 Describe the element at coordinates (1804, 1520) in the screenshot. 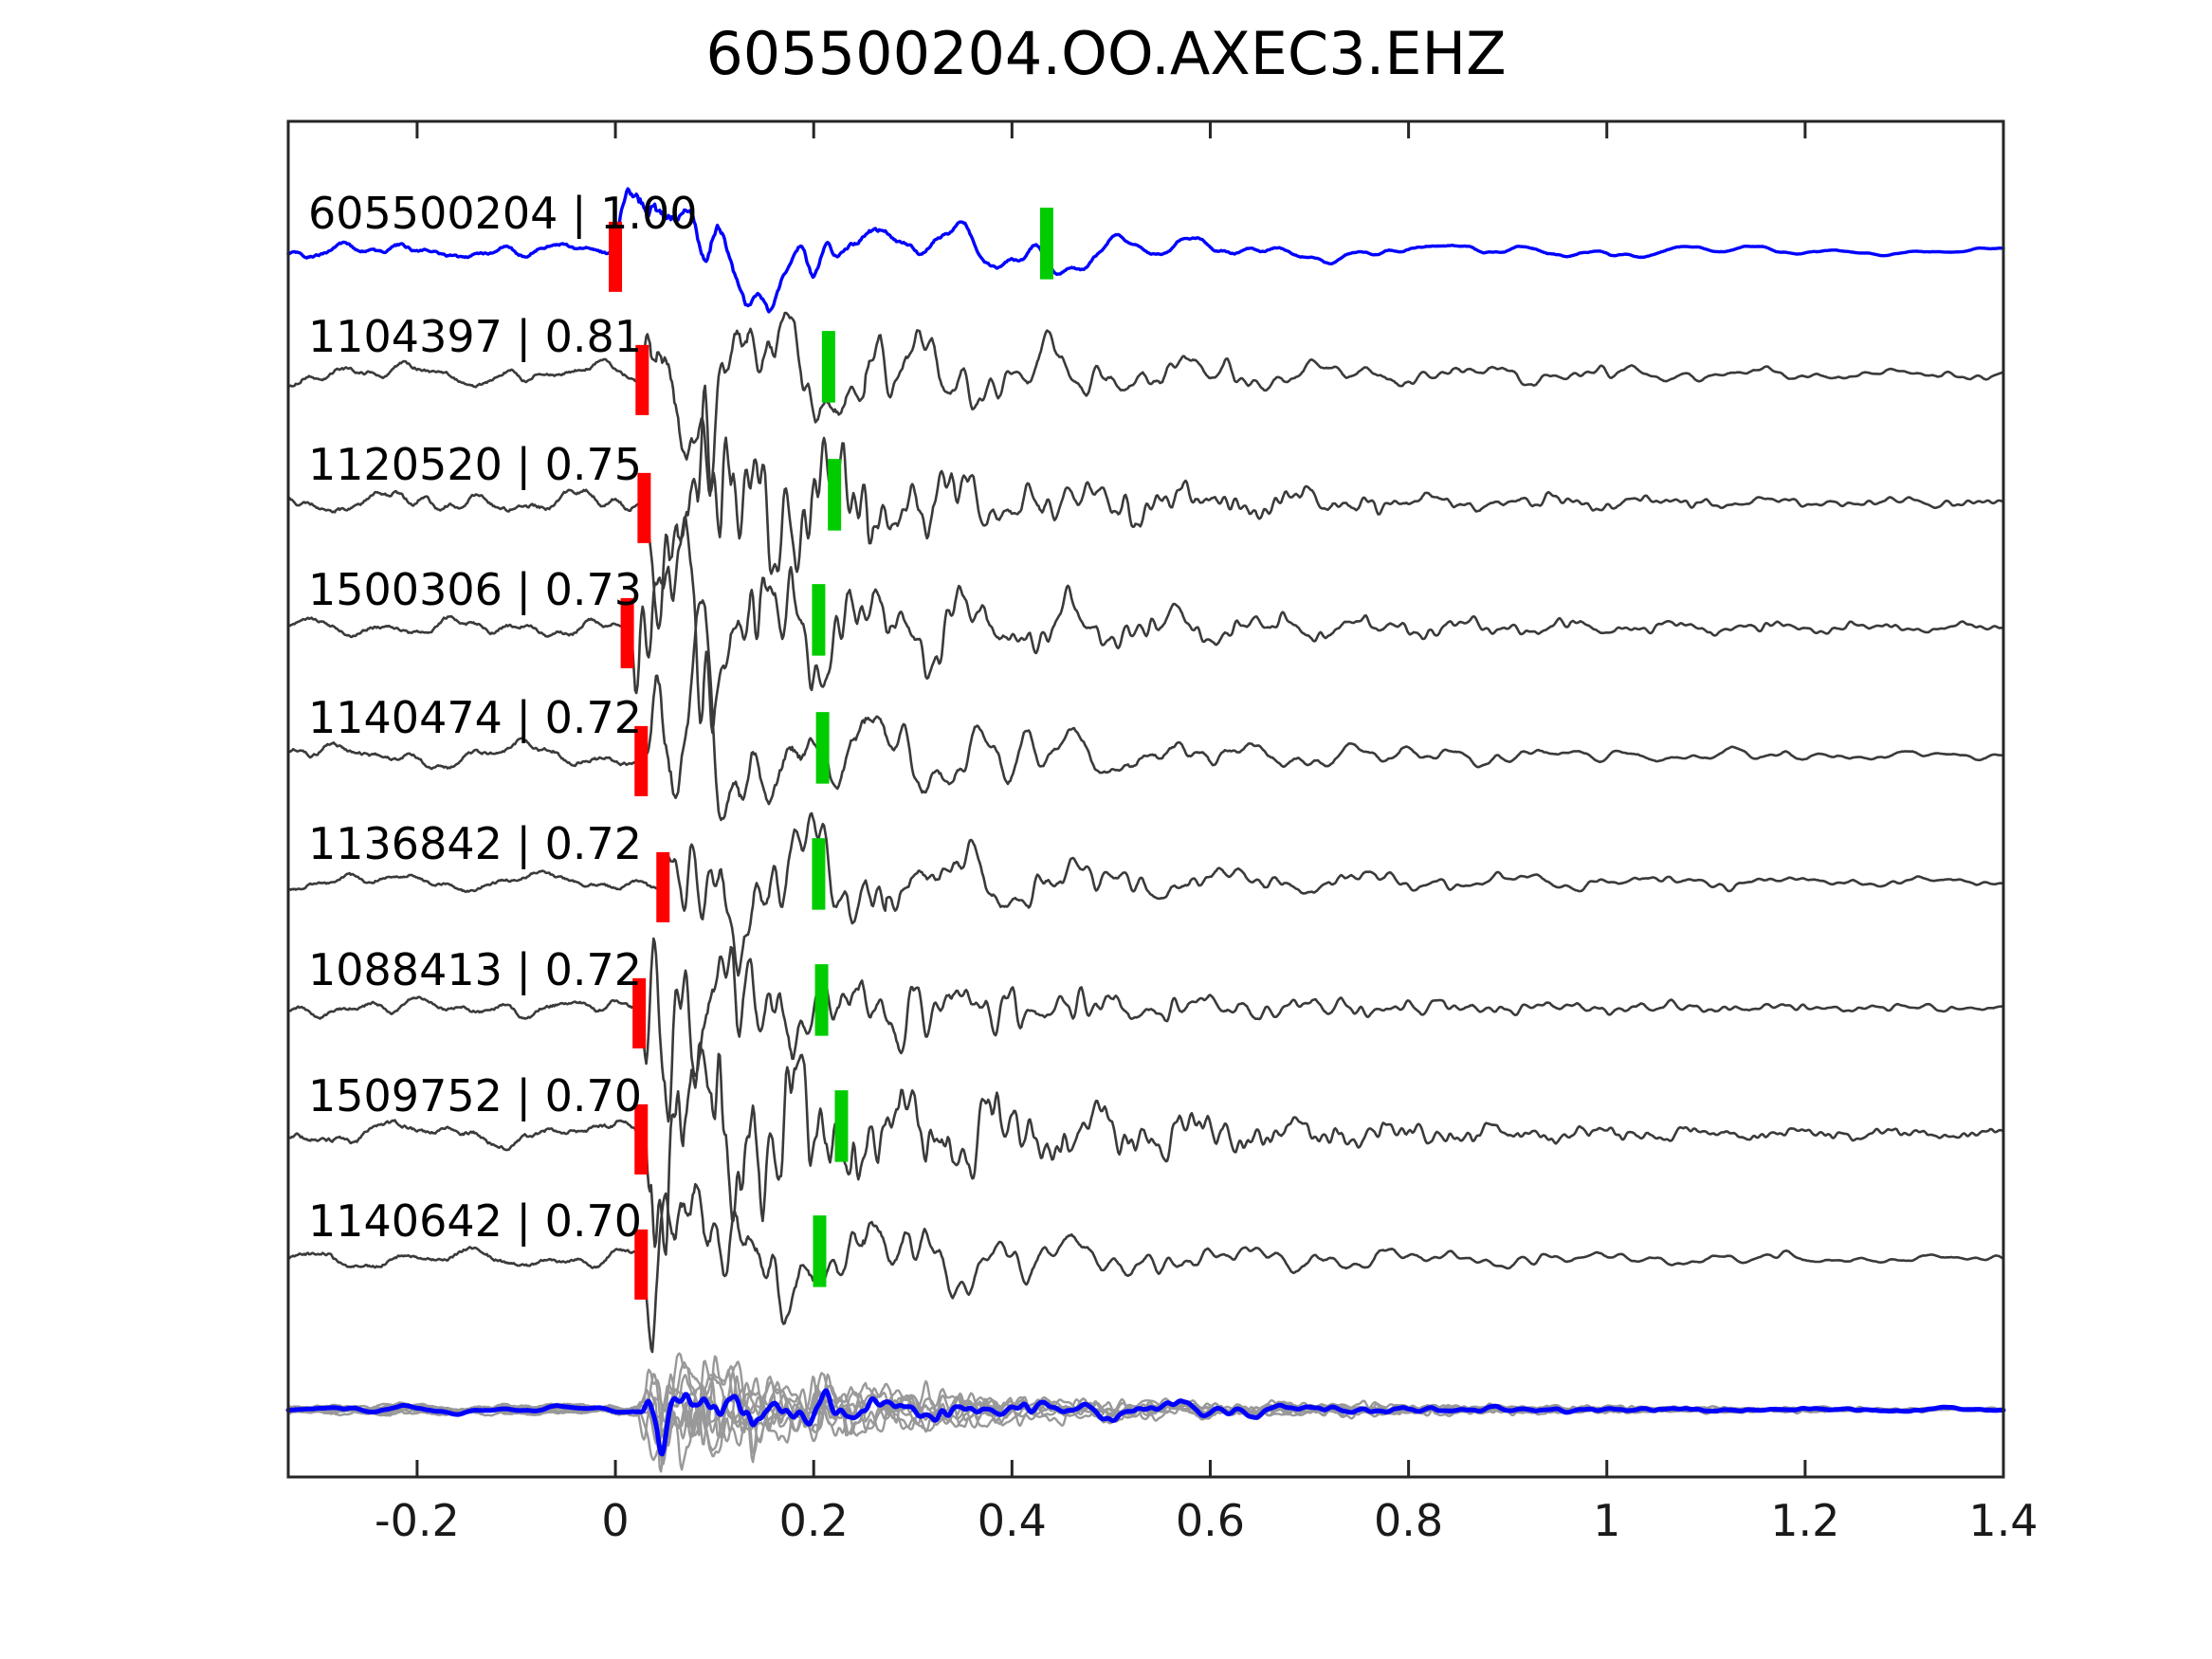

I see `x-tick-label: 1.2` at that location.